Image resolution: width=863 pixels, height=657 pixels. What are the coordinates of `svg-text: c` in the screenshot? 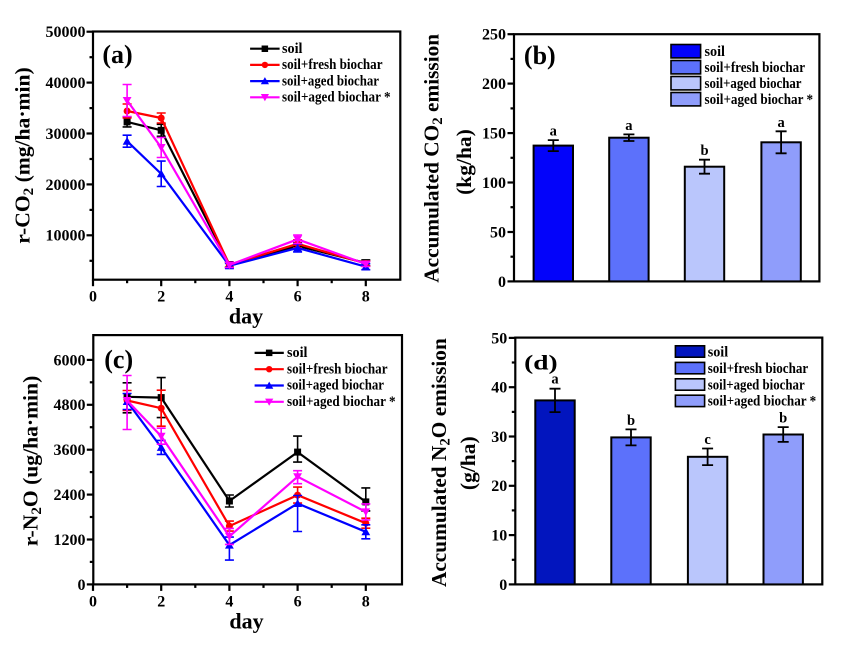 It's located at (707, 440).